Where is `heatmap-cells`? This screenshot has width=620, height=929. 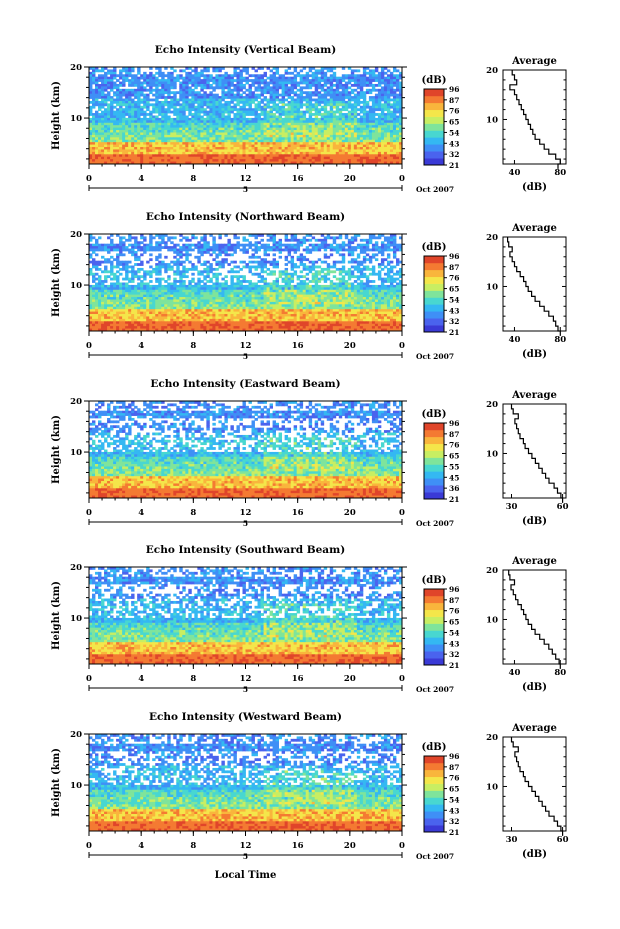 heatmap-cells is located at coordinates (245, 115).